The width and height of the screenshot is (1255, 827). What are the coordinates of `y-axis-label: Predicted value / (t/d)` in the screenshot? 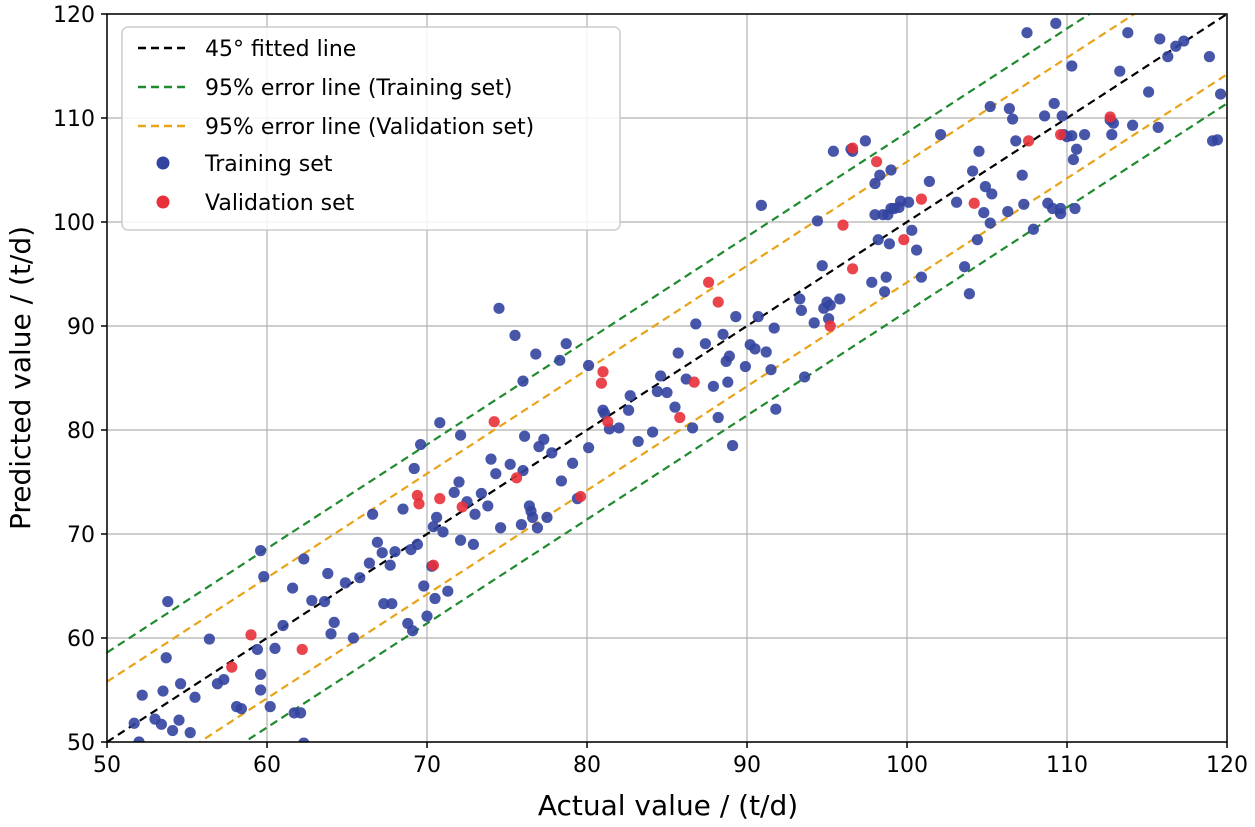 It's located at (20, 378).